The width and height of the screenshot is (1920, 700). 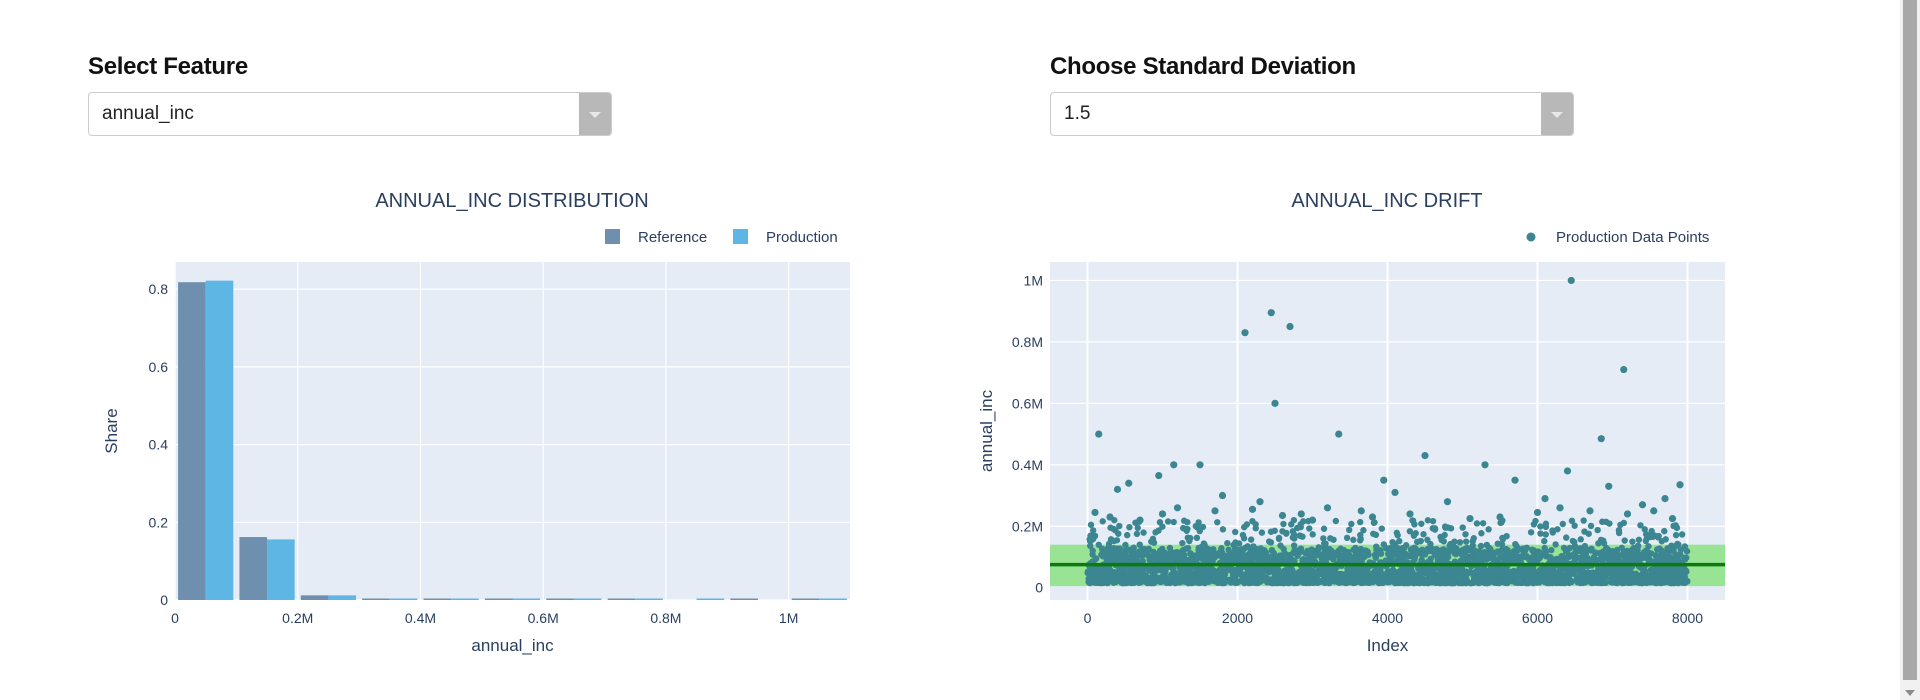 What do you see at coordinates (1537, 618) in the screenshot?
I see `drift-x-tick-label: 6000` at bounding box center [1537, 618].